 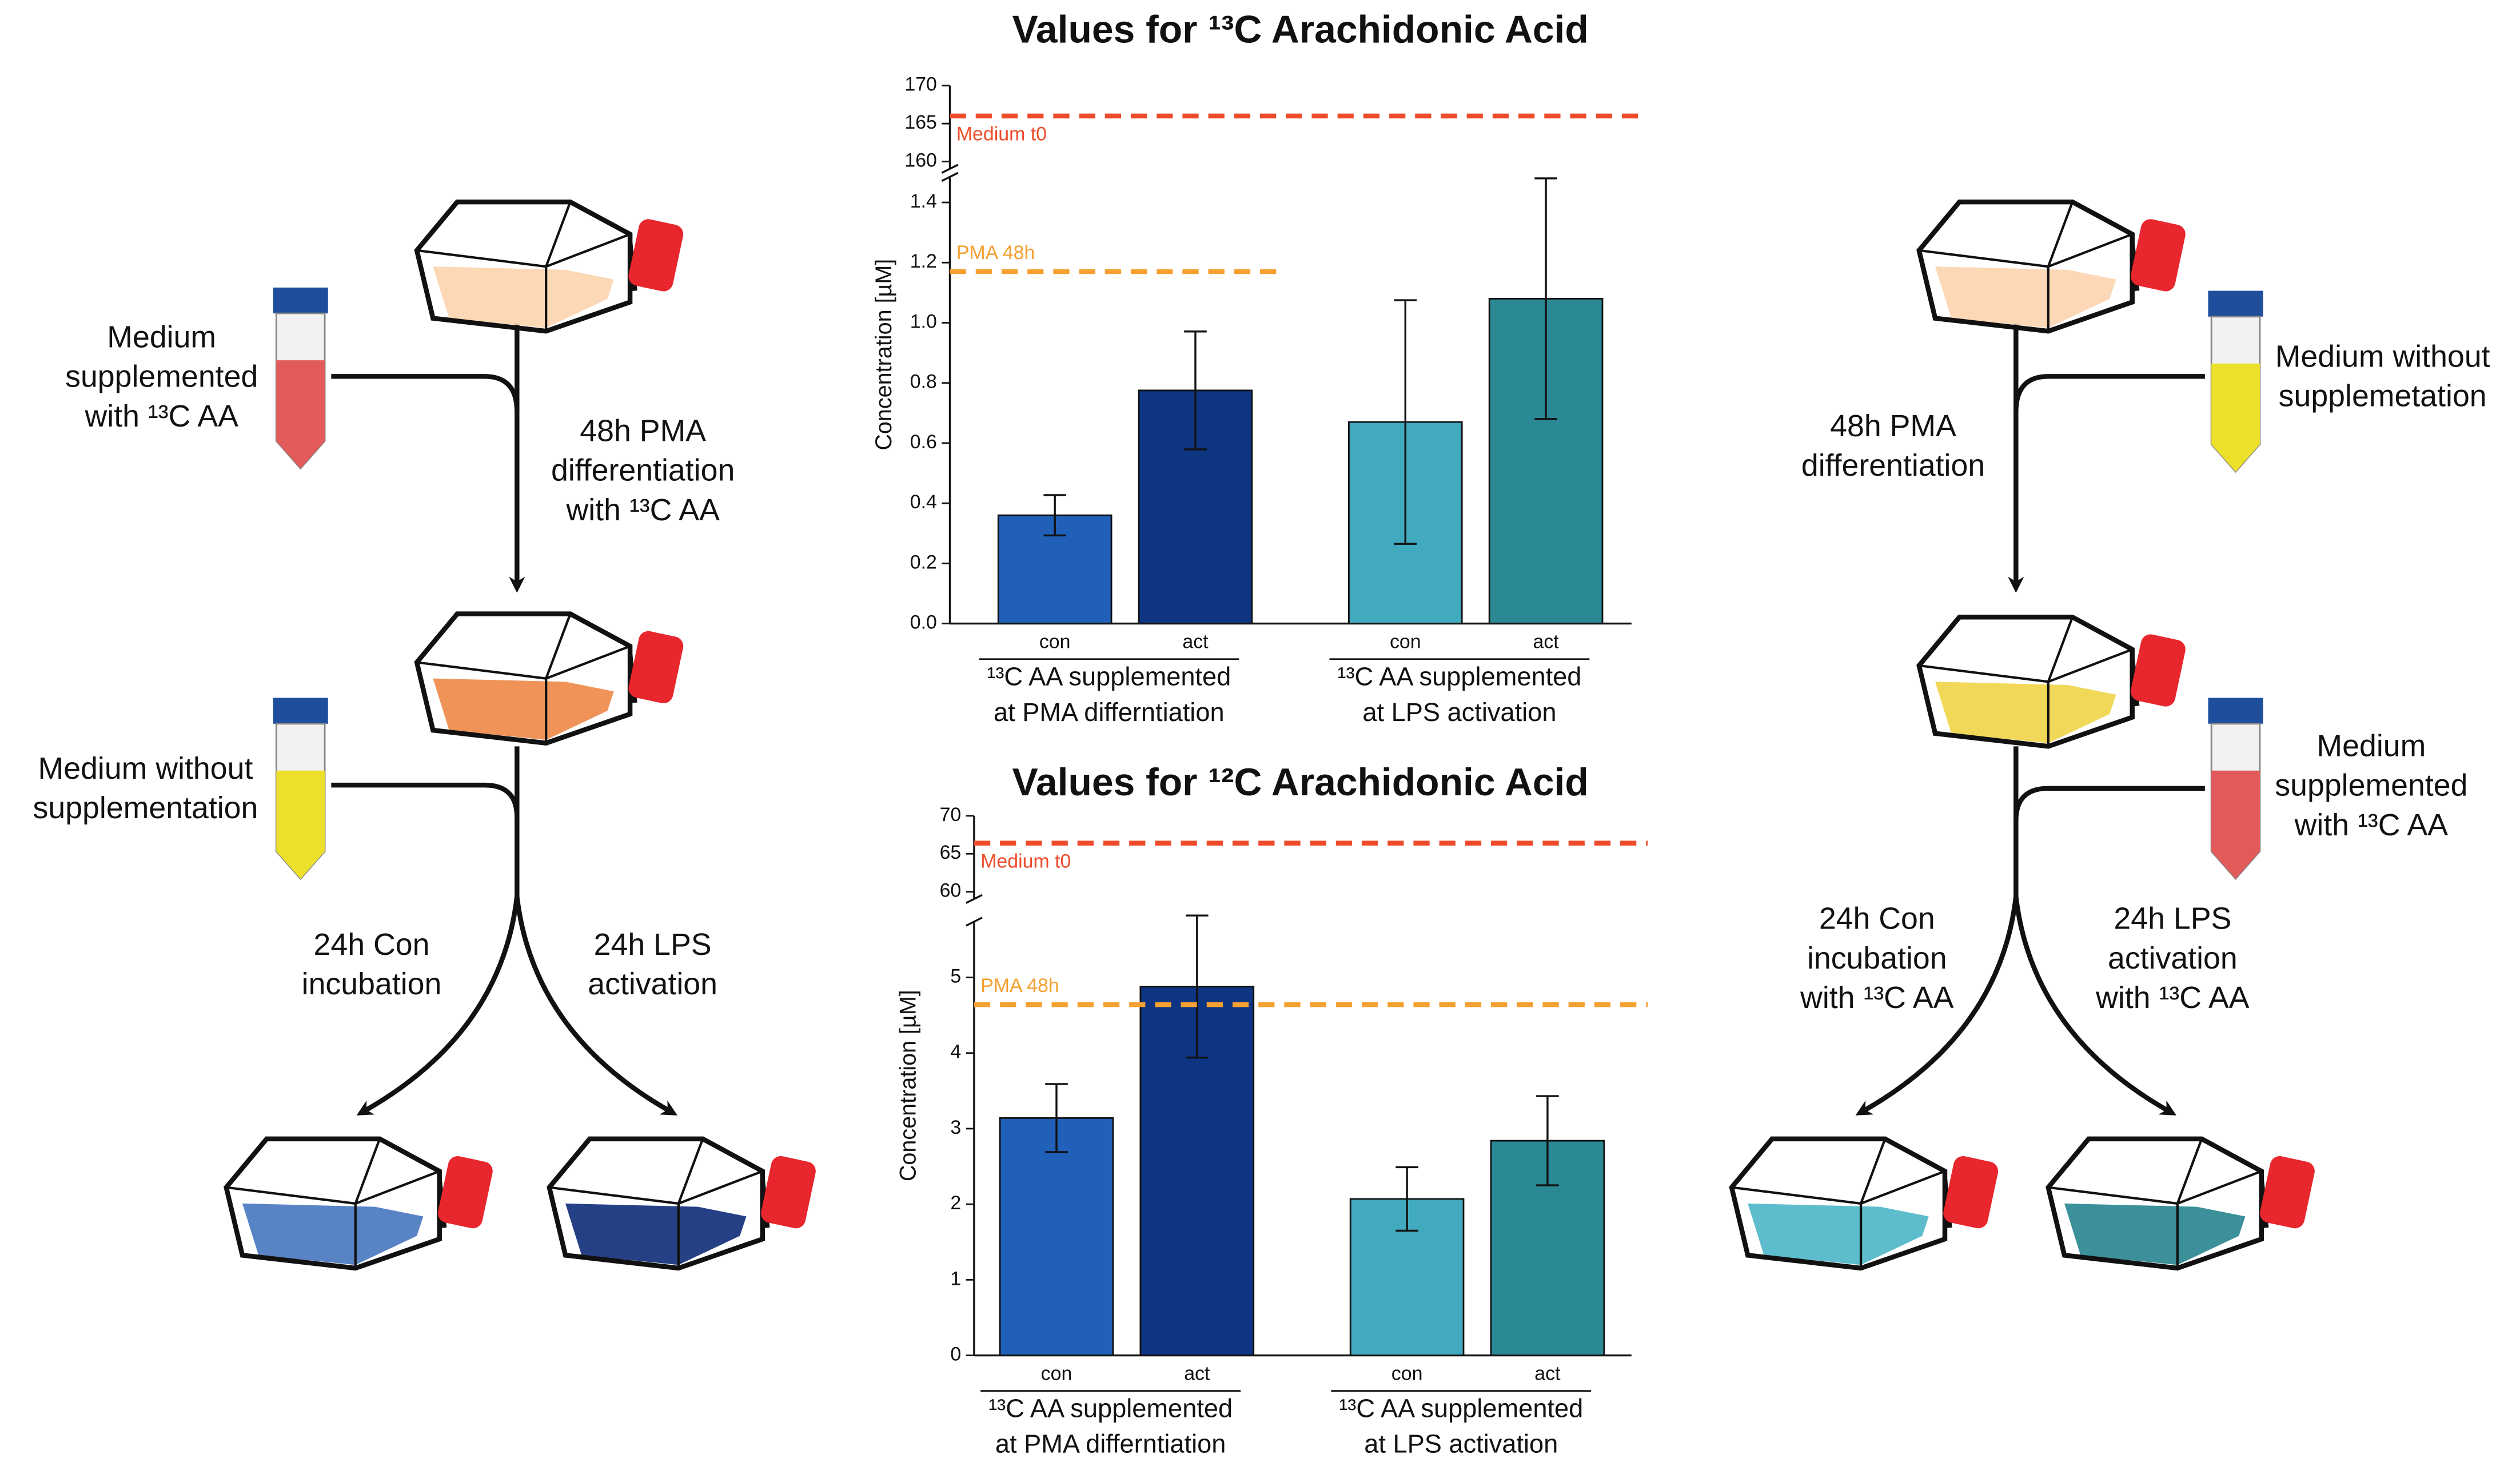 I want to click on y-tick-label: 60, so click(x=951, y=891).